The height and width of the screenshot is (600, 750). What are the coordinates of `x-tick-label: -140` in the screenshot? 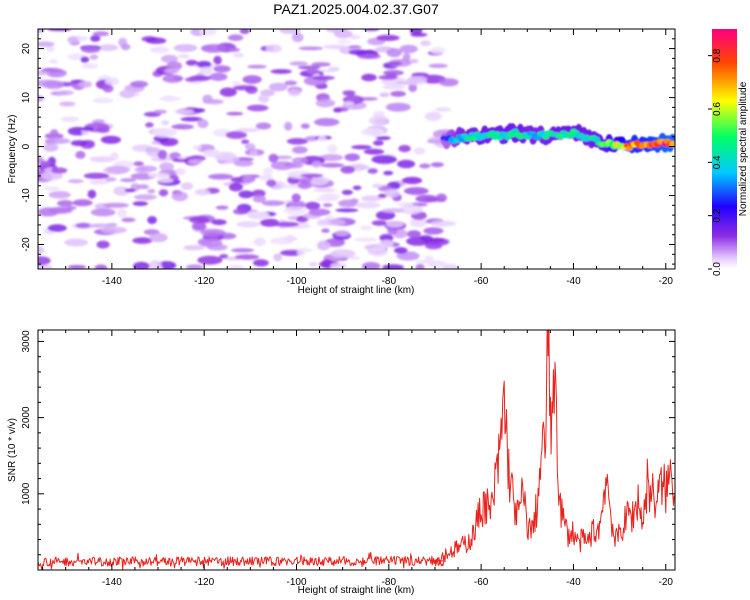 It's located at (112, 582).